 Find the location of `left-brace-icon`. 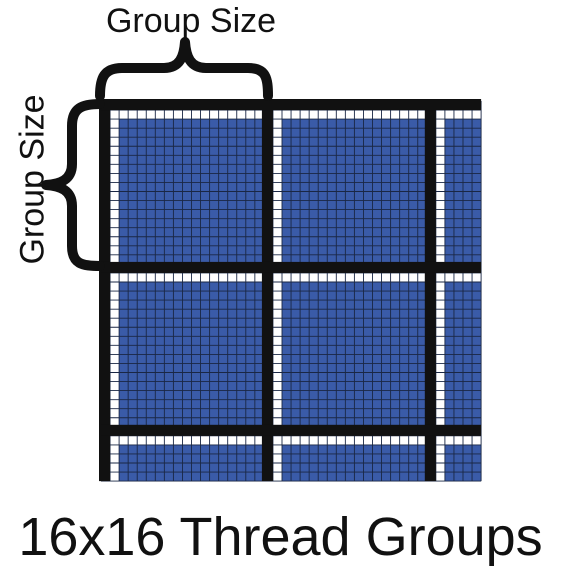

left-brace-icon is located at coordinates (73, 185).